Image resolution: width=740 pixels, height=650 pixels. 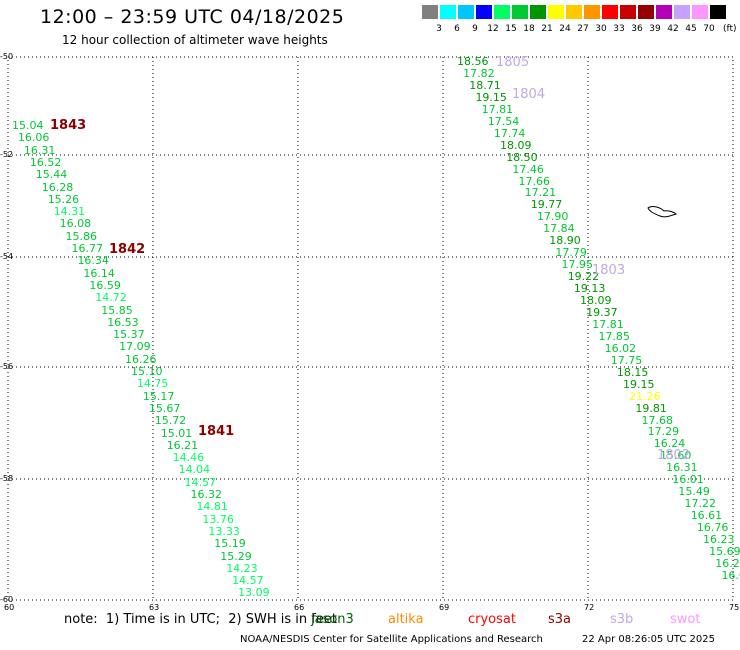 I want to click on latitude-tick: -54, so click(x=7, y=256).